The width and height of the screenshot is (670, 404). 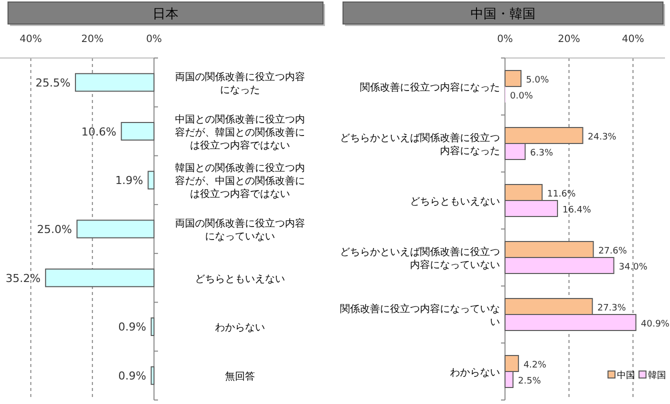 What do you see at coordinates (420, 144) in the screenshot?
I see `y-tick-label: どちらかといえば関係改善に役立つ内容になった` at bounding box center [420, 144].